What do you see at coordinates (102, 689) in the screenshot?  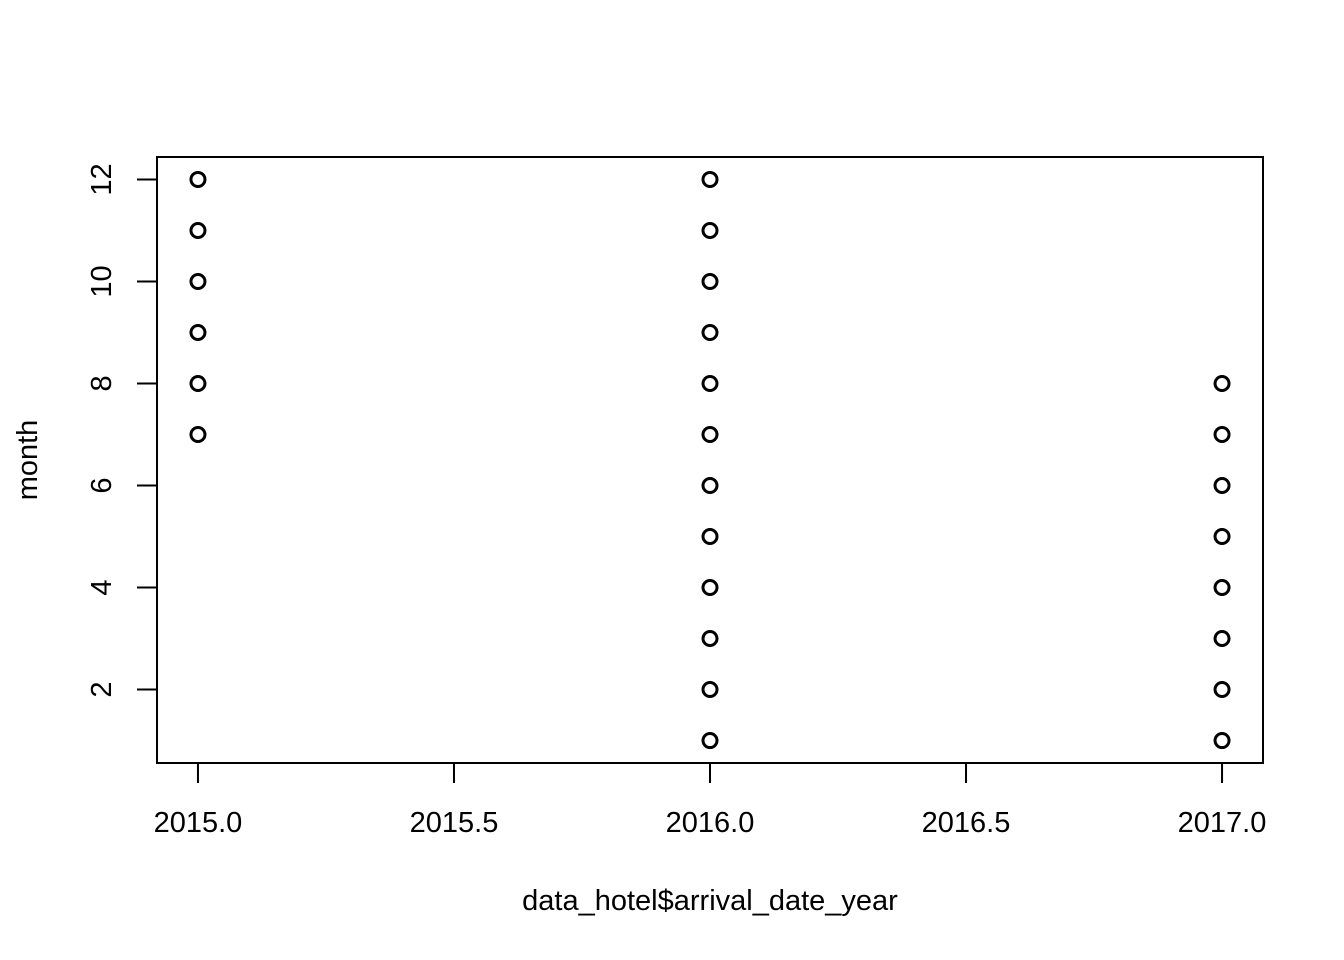 I see `y-tick-label: 2` at bounding box center [102, 689].